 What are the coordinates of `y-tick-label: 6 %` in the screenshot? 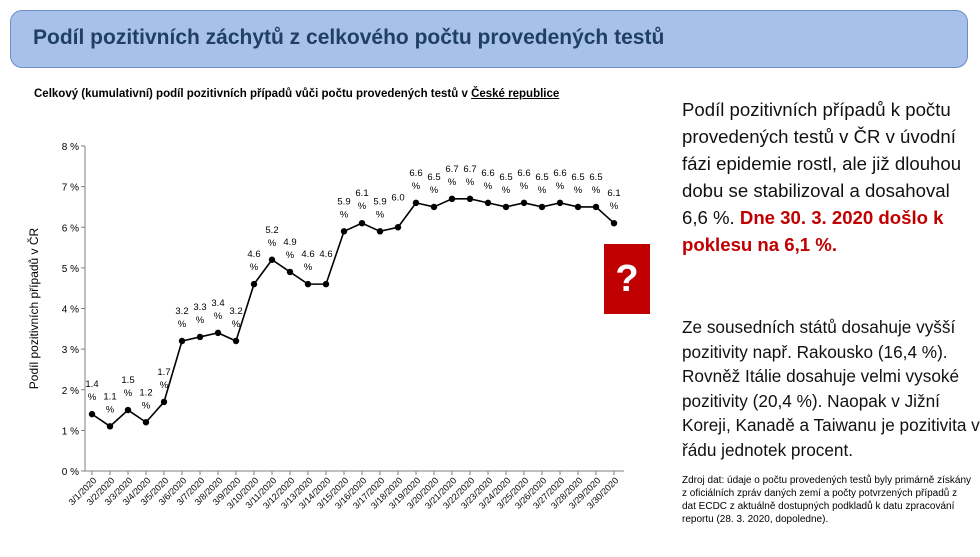 It's located at (70, 228).